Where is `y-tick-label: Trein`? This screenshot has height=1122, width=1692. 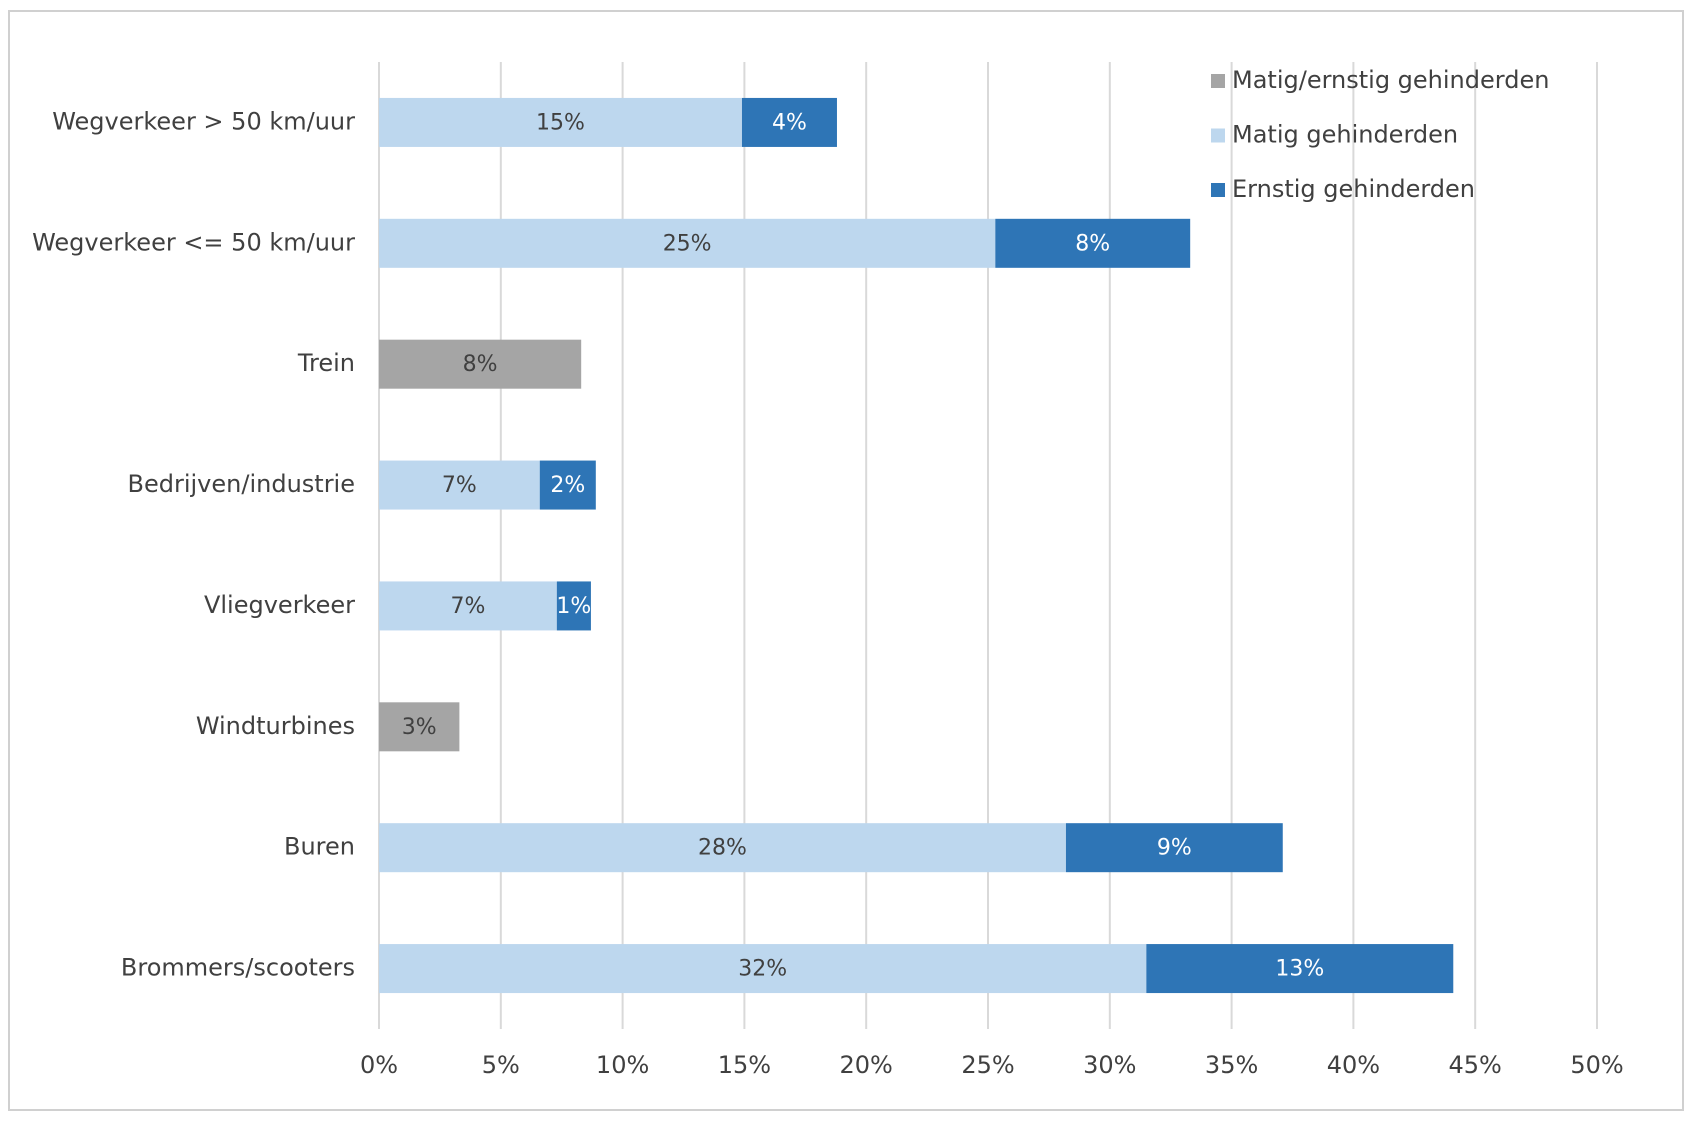 y-tick-label: Trein is located at coordinates (326, 363).